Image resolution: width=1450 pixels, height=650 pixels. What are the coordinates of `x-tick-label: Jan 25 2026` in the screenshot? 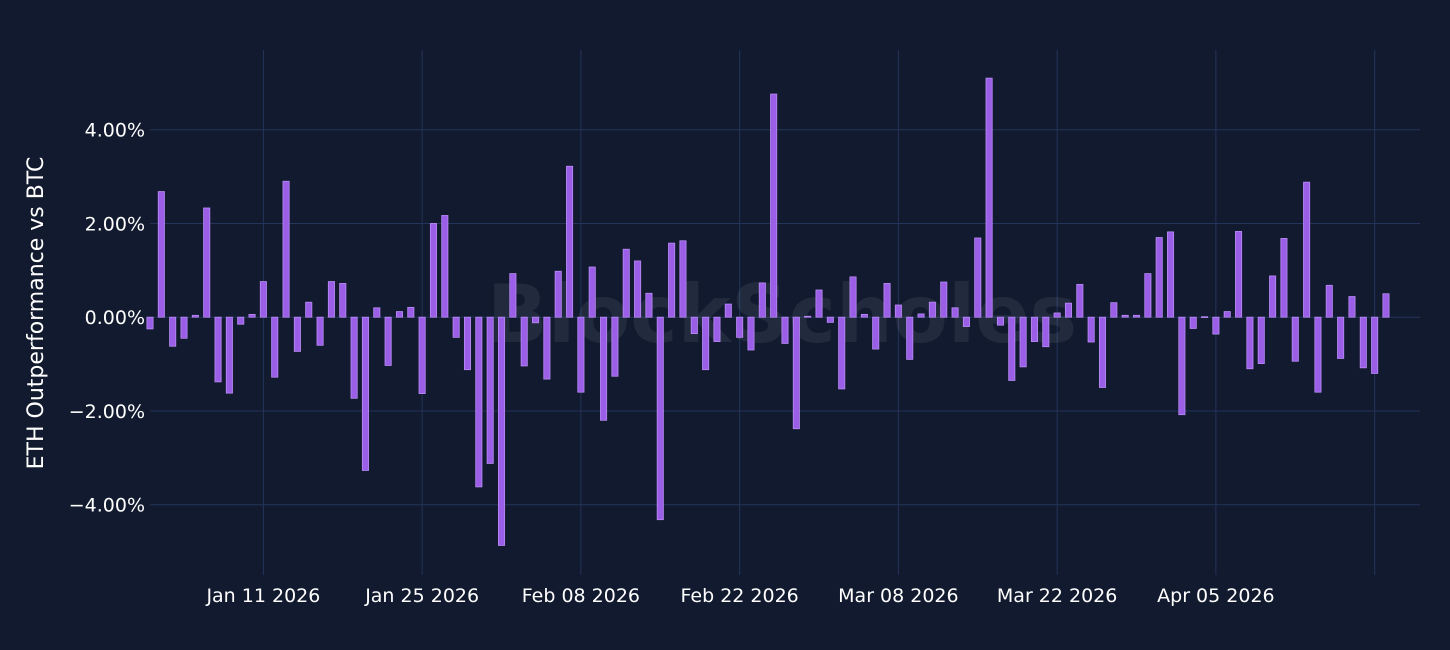 It's located at (421, 596).